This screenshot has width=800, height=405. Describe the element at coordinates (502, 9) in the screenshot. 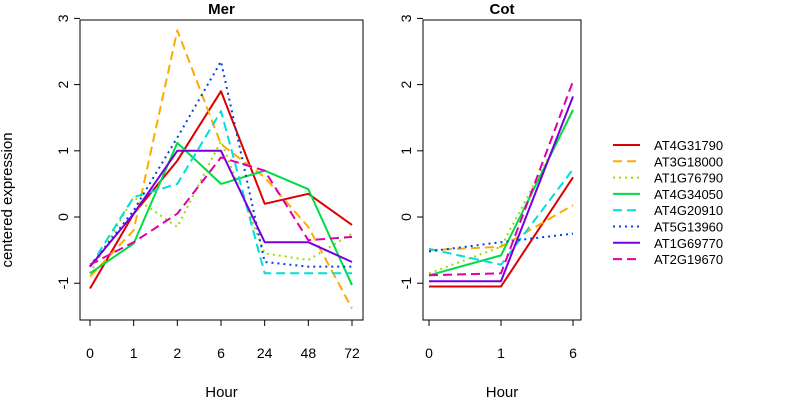

I see `panel-title: Cot` at that location.